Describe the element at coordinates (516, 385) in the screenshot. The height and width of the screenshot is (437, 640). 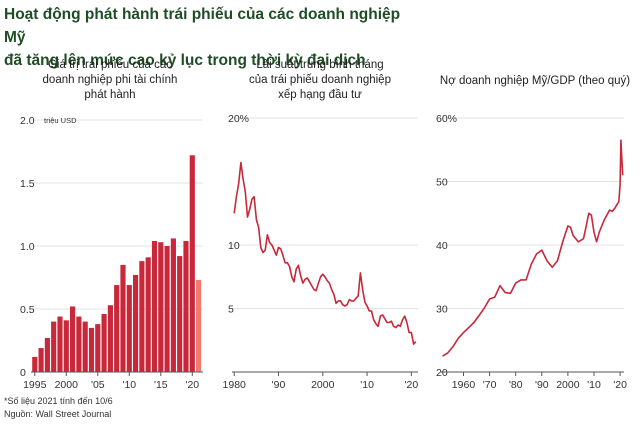
I see `debt-gdp-chart-x-tick-label: '80` at that location.